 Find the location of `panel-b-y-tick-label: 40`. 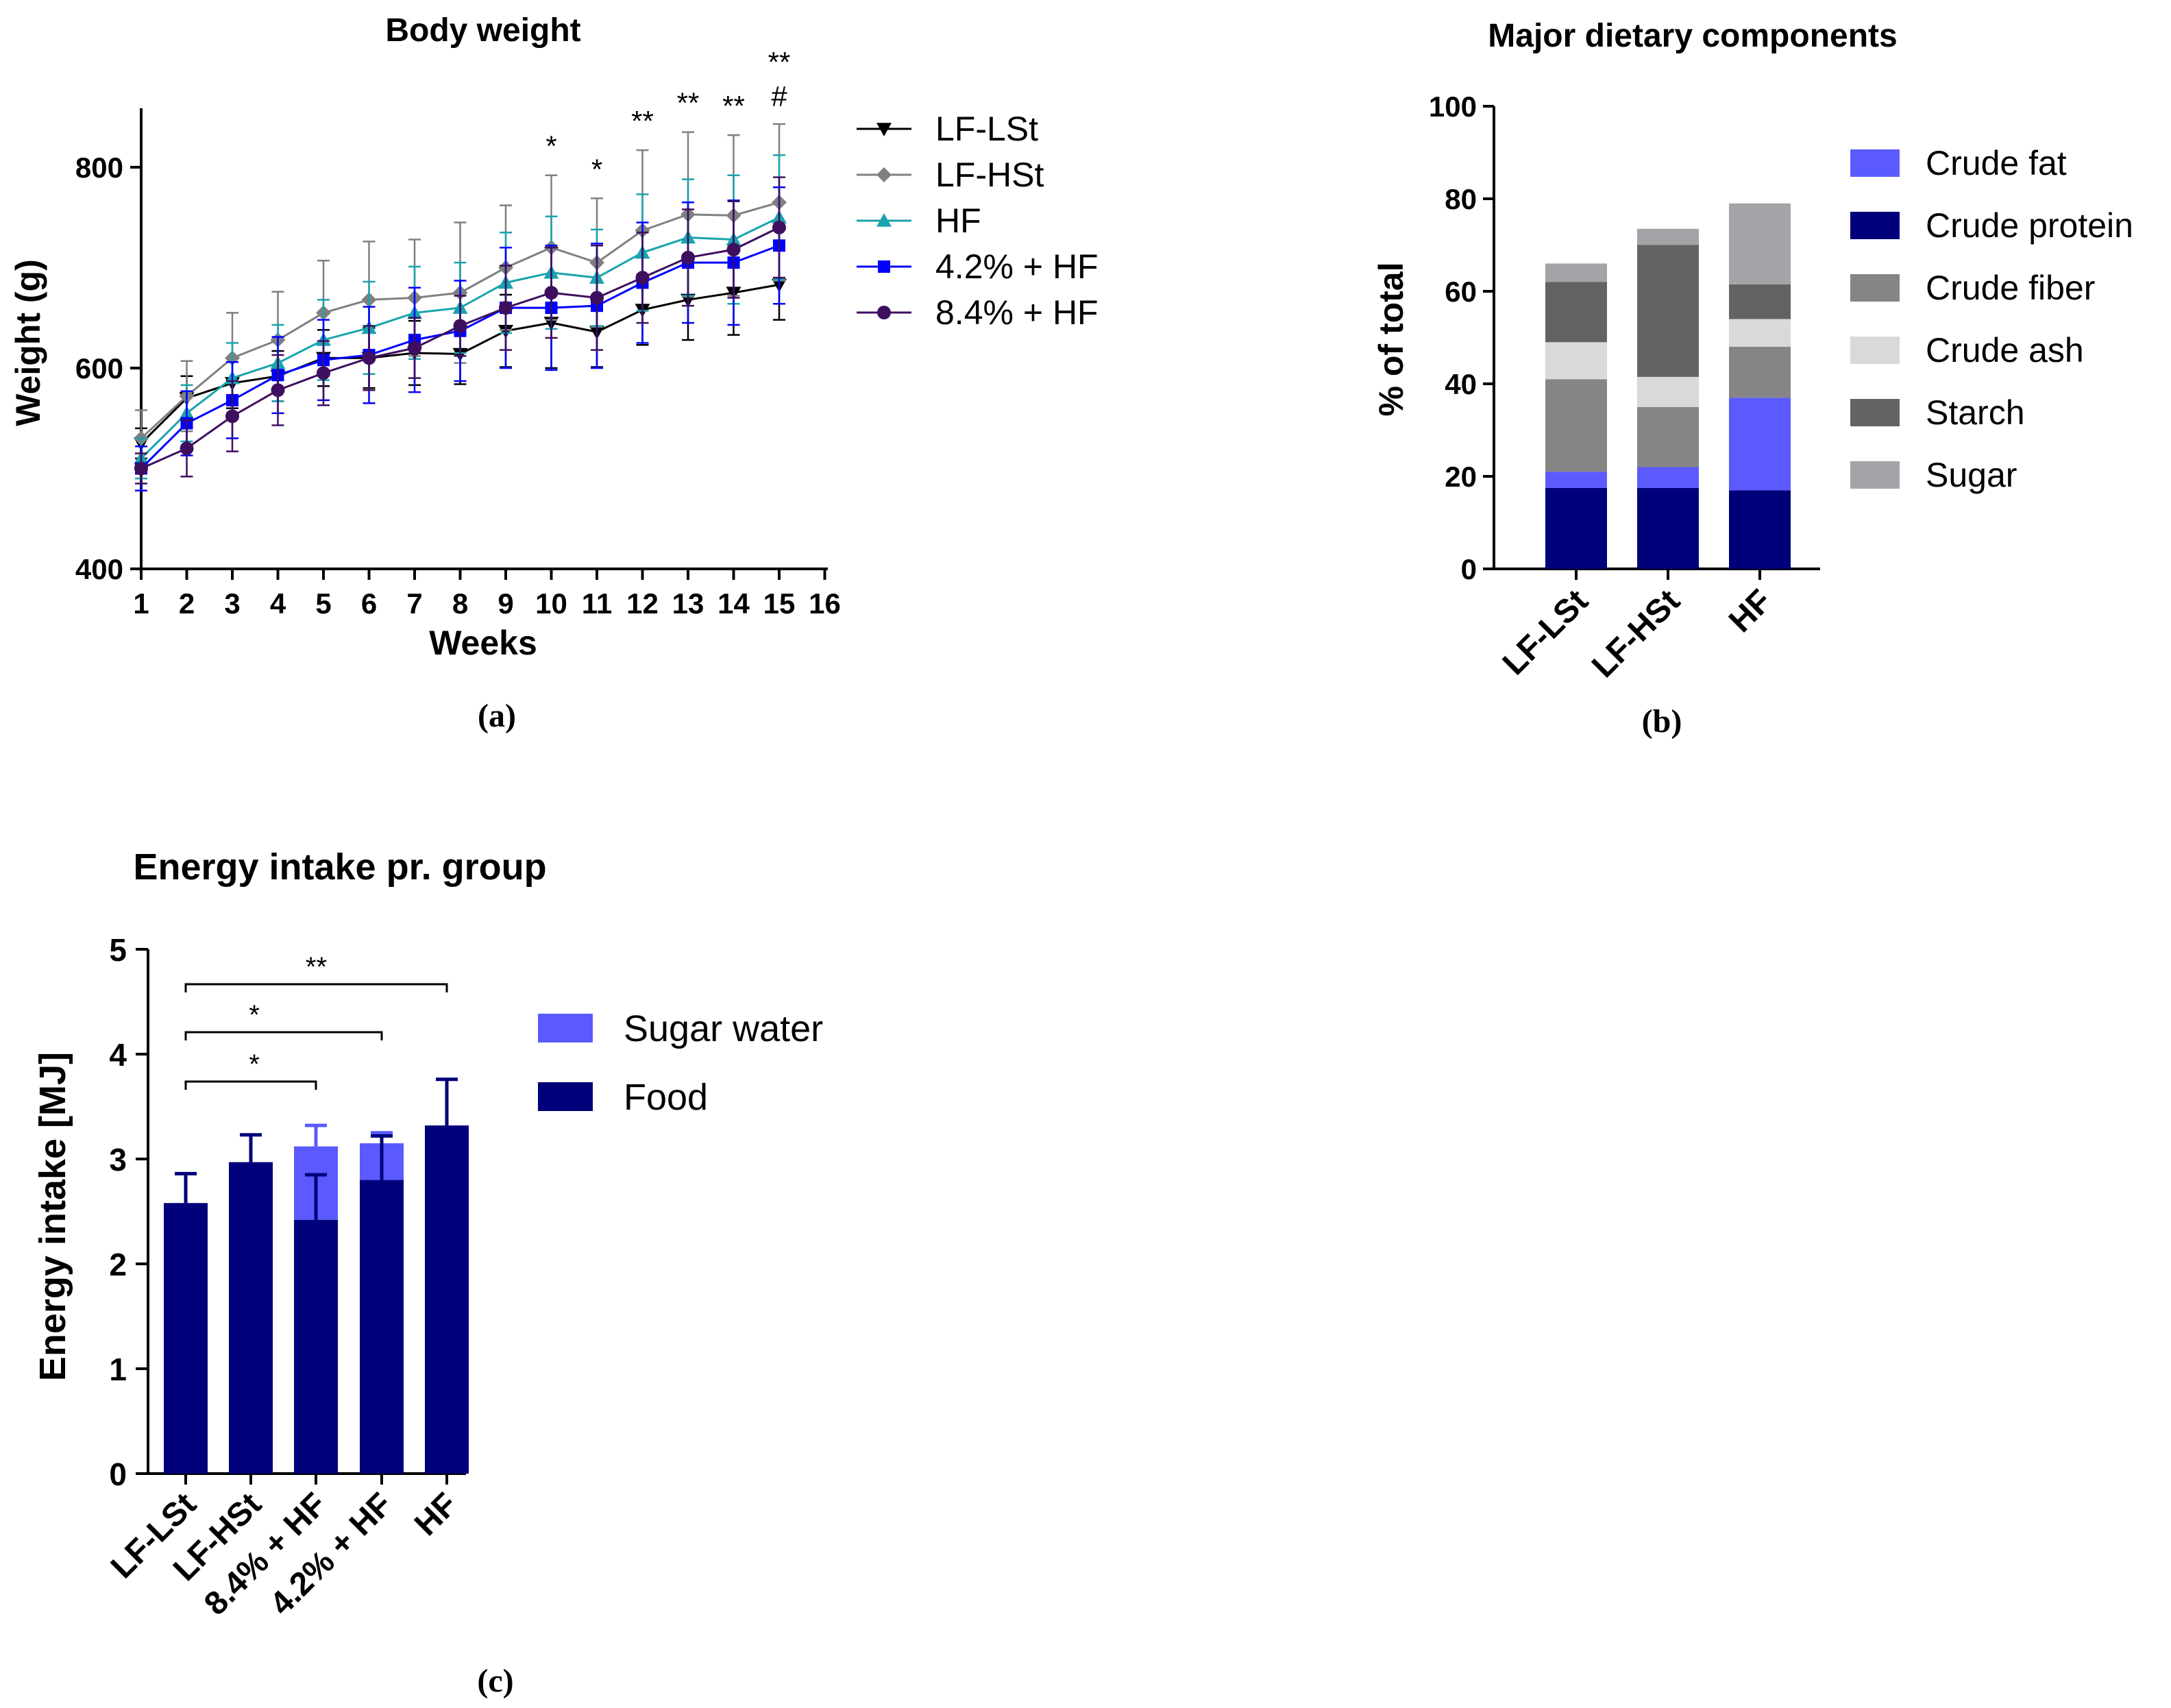

panel-b-y-tick-label: 40 is located at coordinates (1461, 384).